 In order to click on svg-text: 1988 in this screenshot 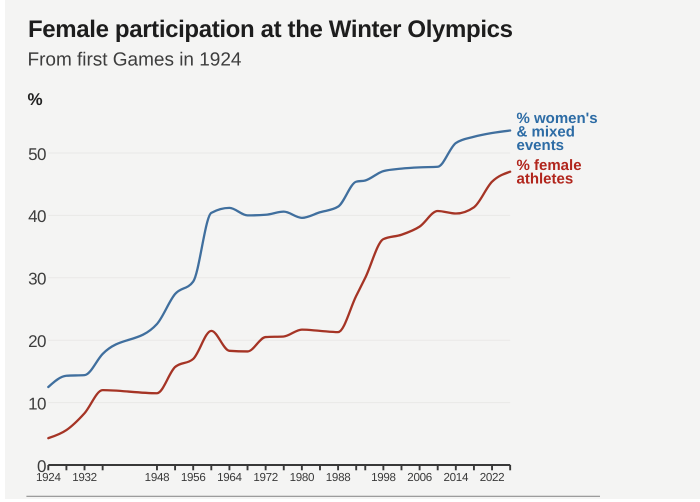, I will do `click(338, 477)`.